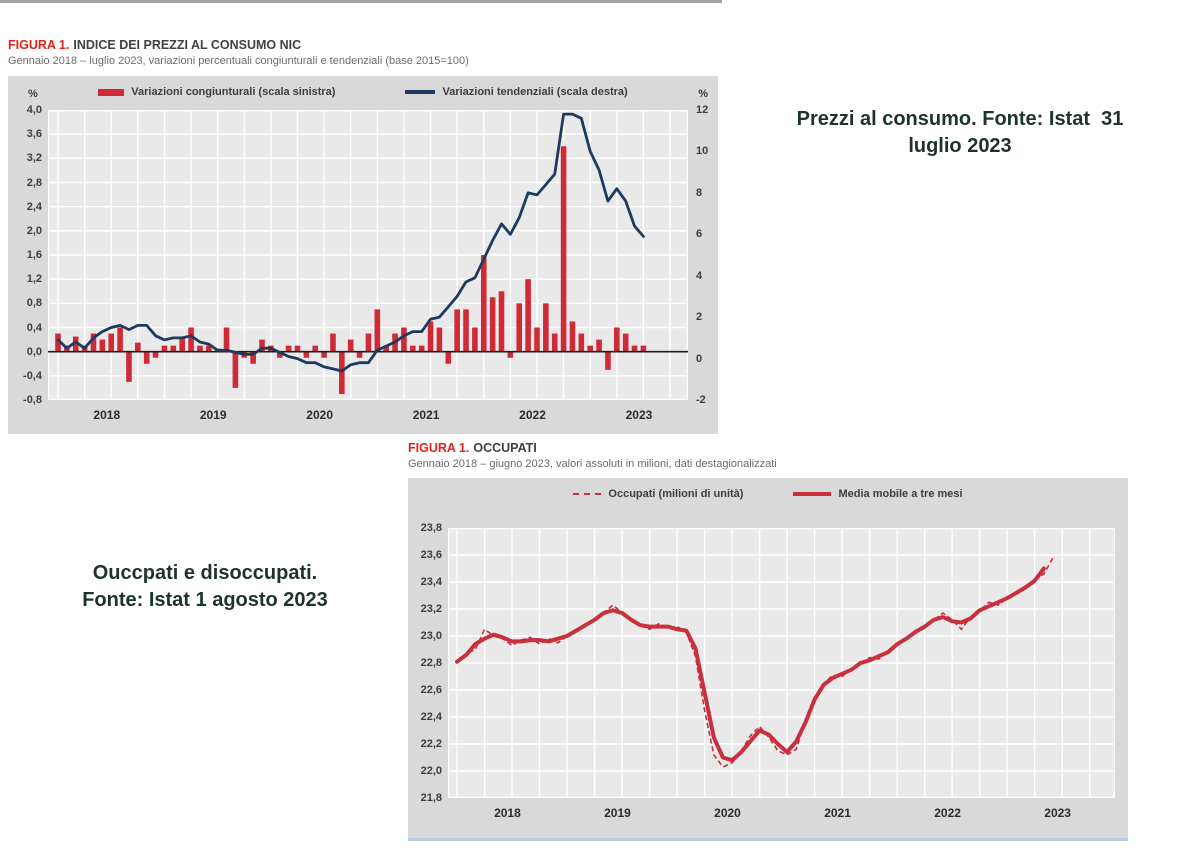  Describe the element at coordinates (34, 182) in the screenshot. I see `prezzi-left-axis-tick: 2,8` at that location.